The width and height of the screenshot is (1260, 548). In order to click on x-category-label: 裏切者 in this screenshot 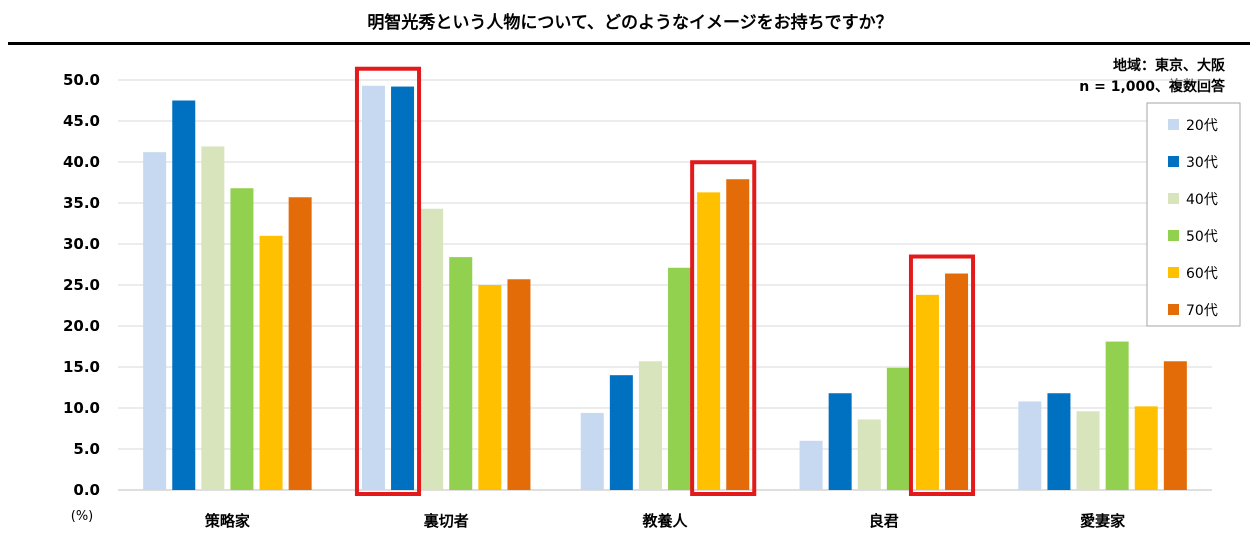, I will do `click(446, 521)`.